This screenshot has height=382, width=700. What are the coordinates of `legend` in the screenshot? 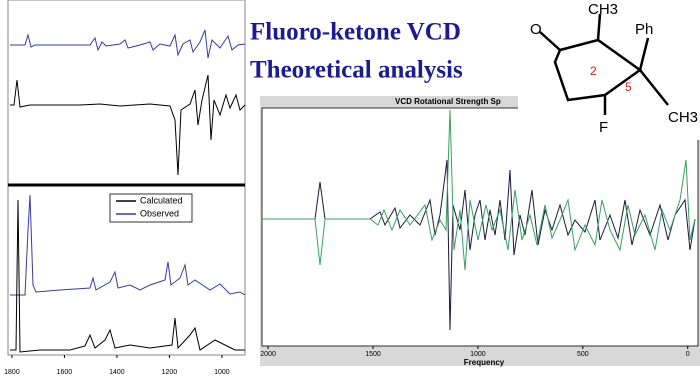 It's located at (151, 208).